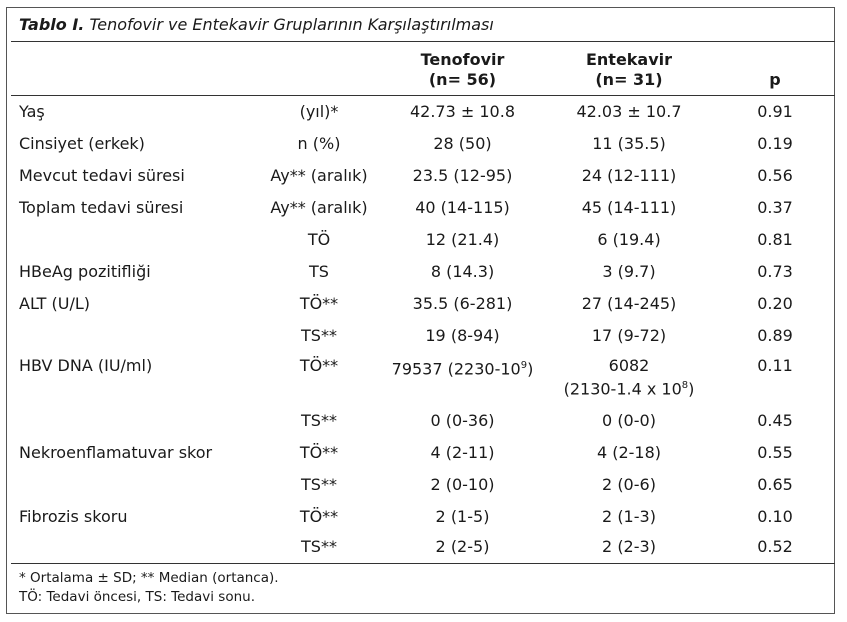 Image resolution: width=847 pixels, height=622 pixels. I want to click on entekavir-value: 3 (9.7), so click(629, 271).